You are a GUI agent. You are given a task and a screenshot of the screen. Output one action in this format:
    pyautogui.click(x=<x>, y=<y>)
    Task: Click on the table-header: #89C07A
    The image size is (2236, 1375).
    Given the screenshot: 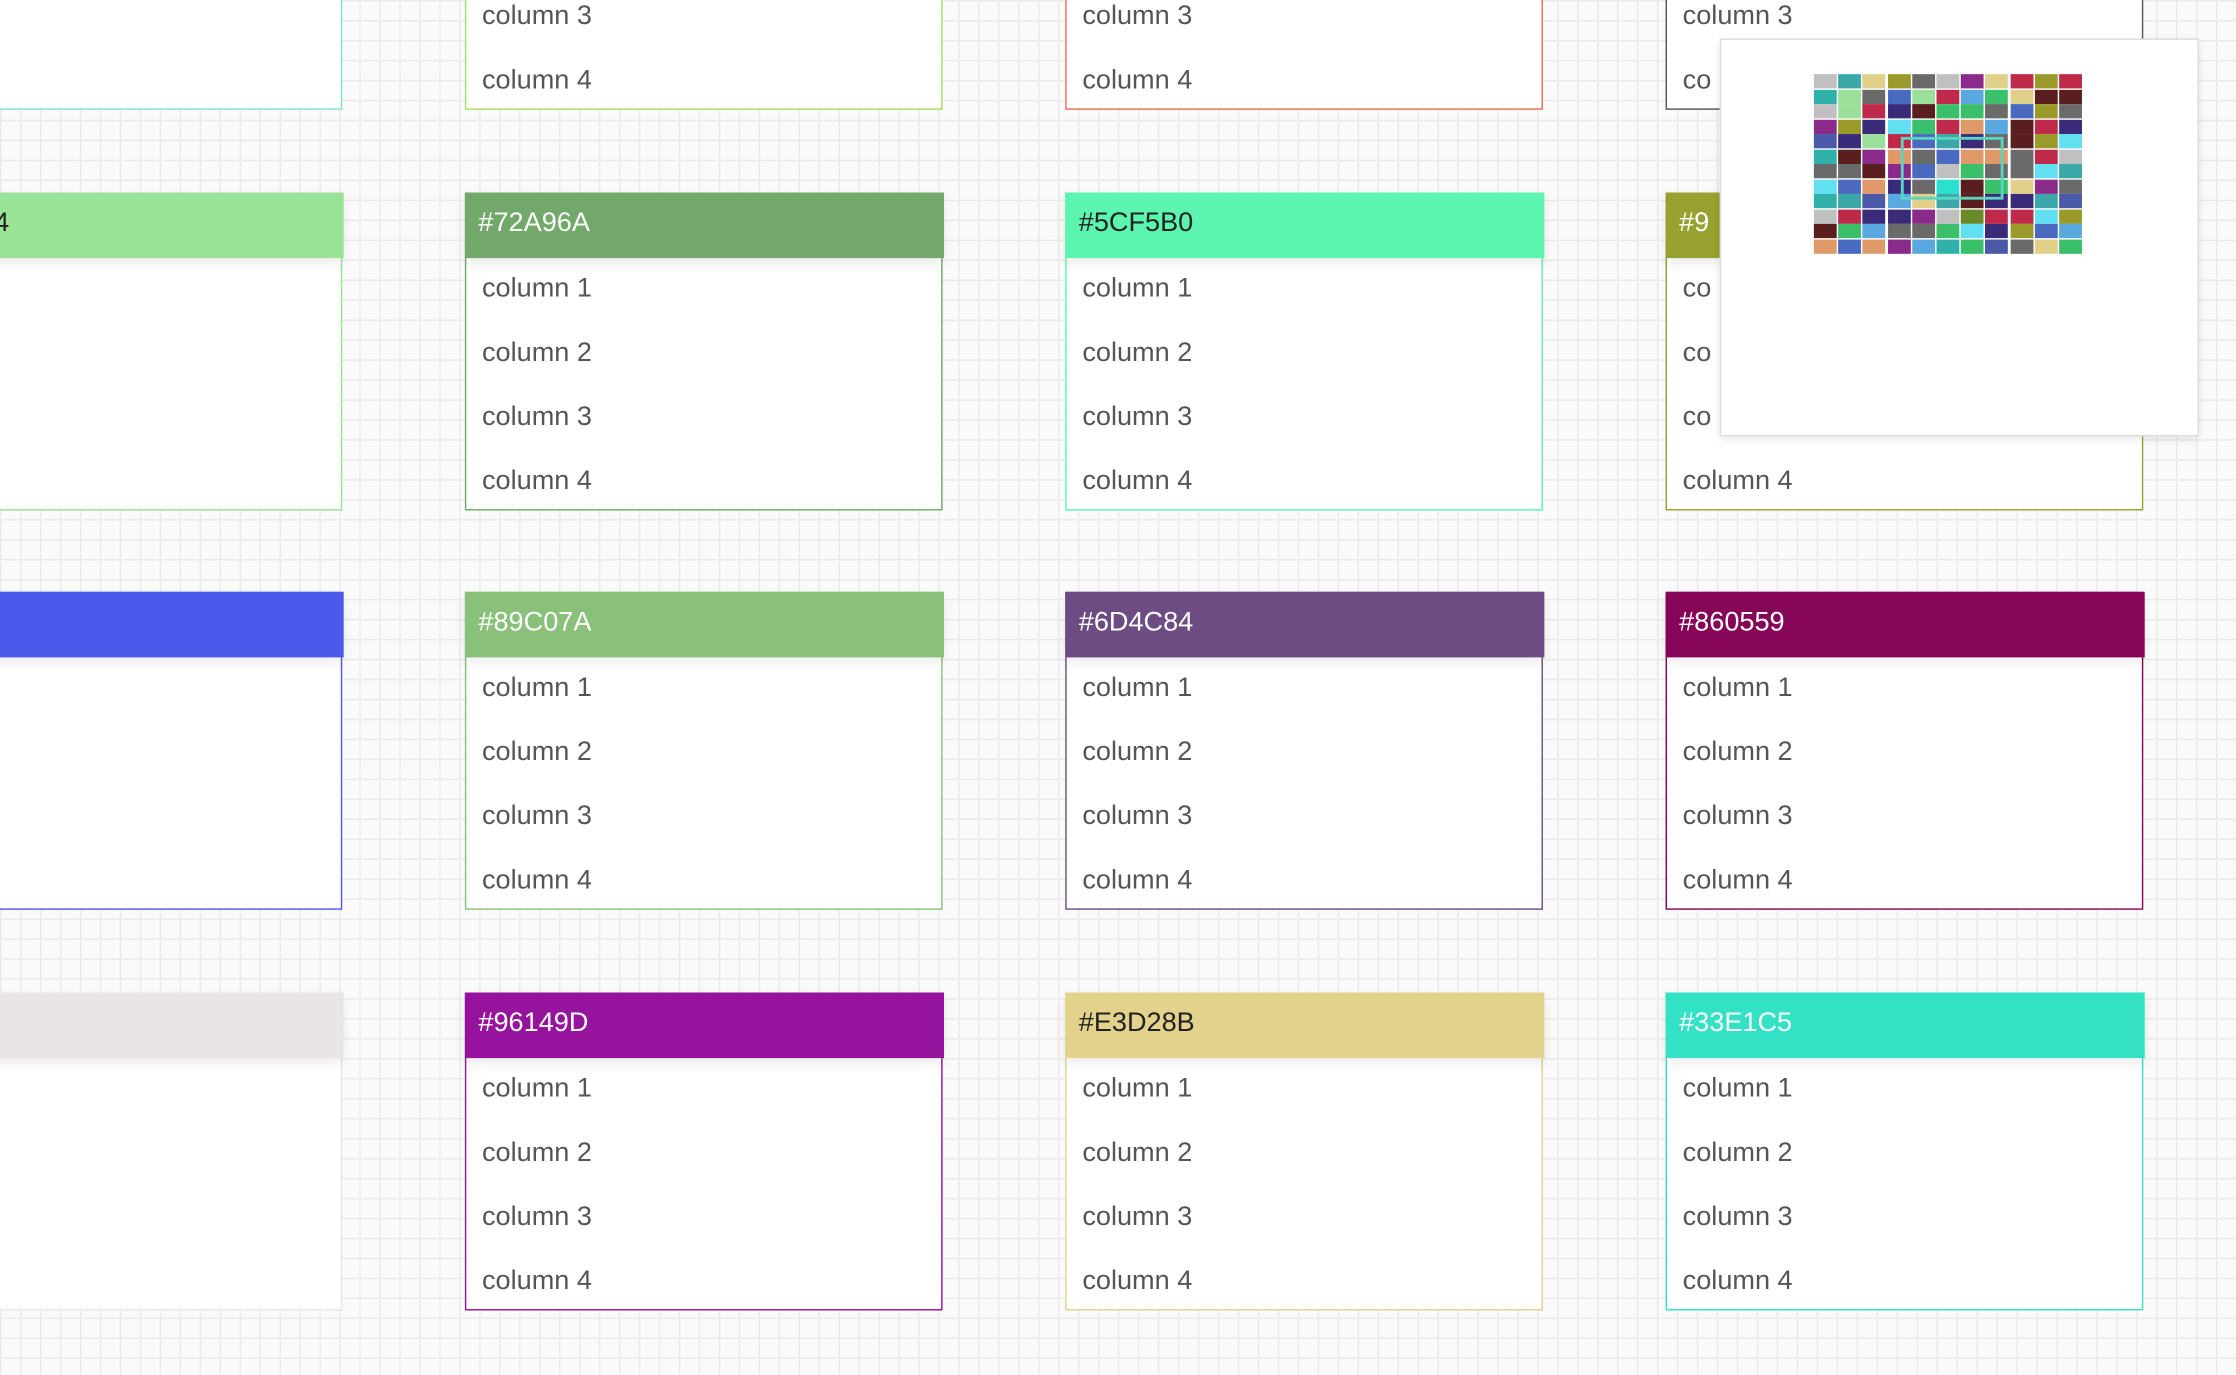 What is the action you would take?
    pyautogui.click(x=704, y=624)
    